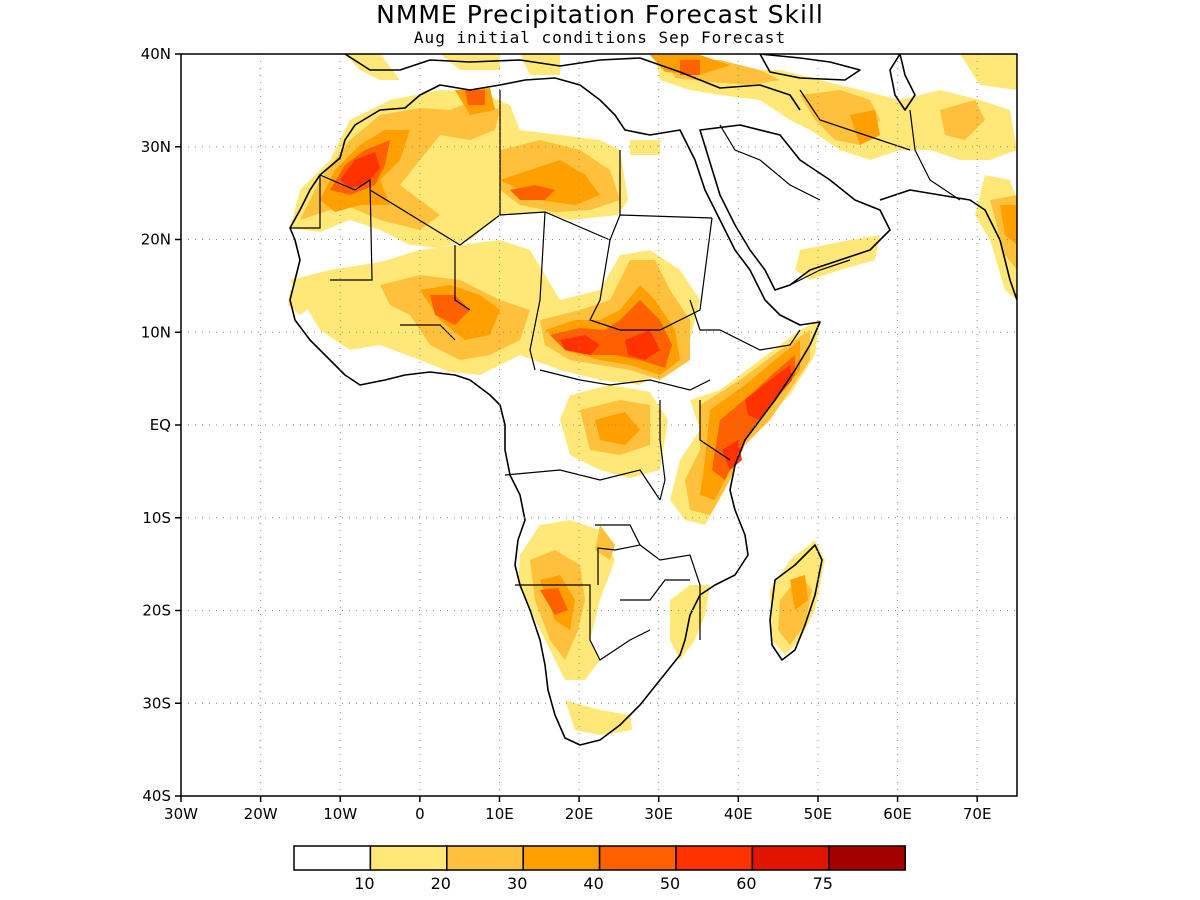  Describe the element at coordinates (818, 814) in the screenshot. I see `lon-tick-label: 50E` at that location.